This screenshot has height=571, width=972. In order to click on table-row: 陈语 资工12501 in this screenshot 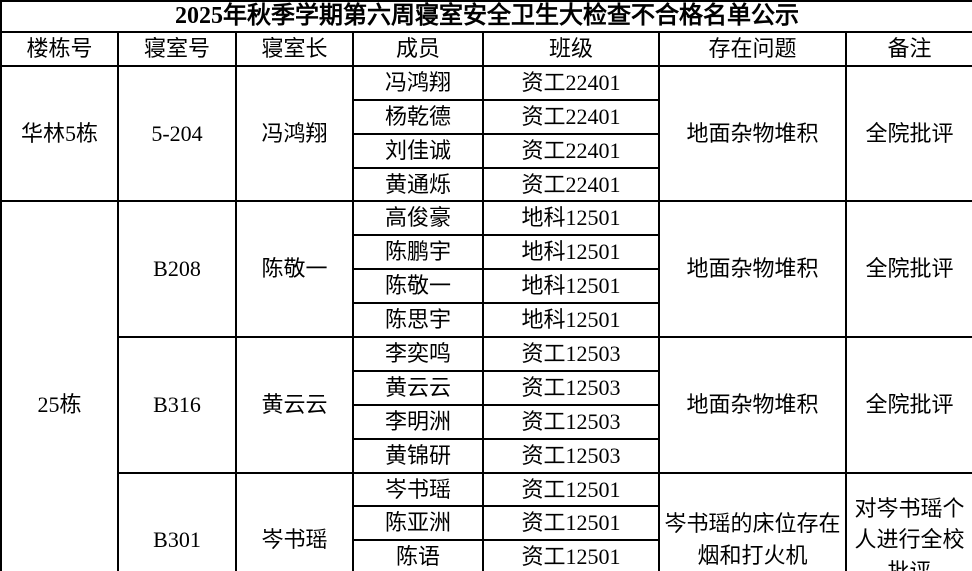, I will do `click(486, 555)`.